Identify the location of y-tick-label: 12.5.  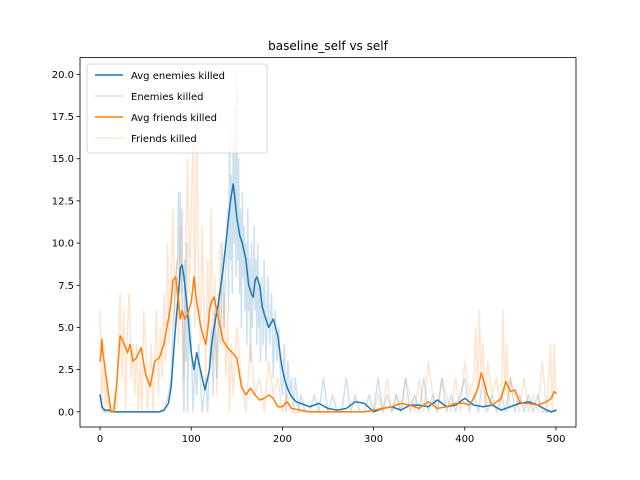
(63, 201).